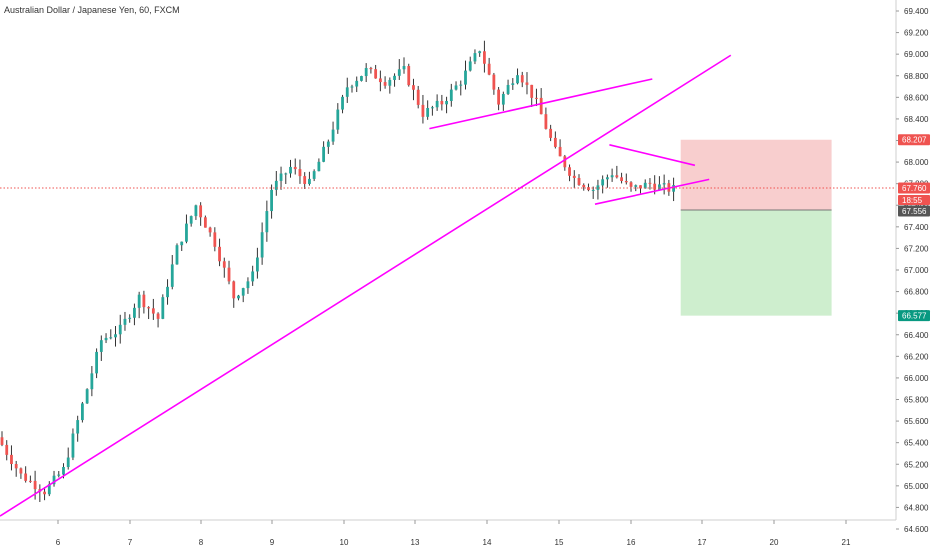 This screenshot has width=932, height=550. Describe the element at coordinates (652, 191) in the screenshot. I see `trendline-pennant-bottom` at that location.